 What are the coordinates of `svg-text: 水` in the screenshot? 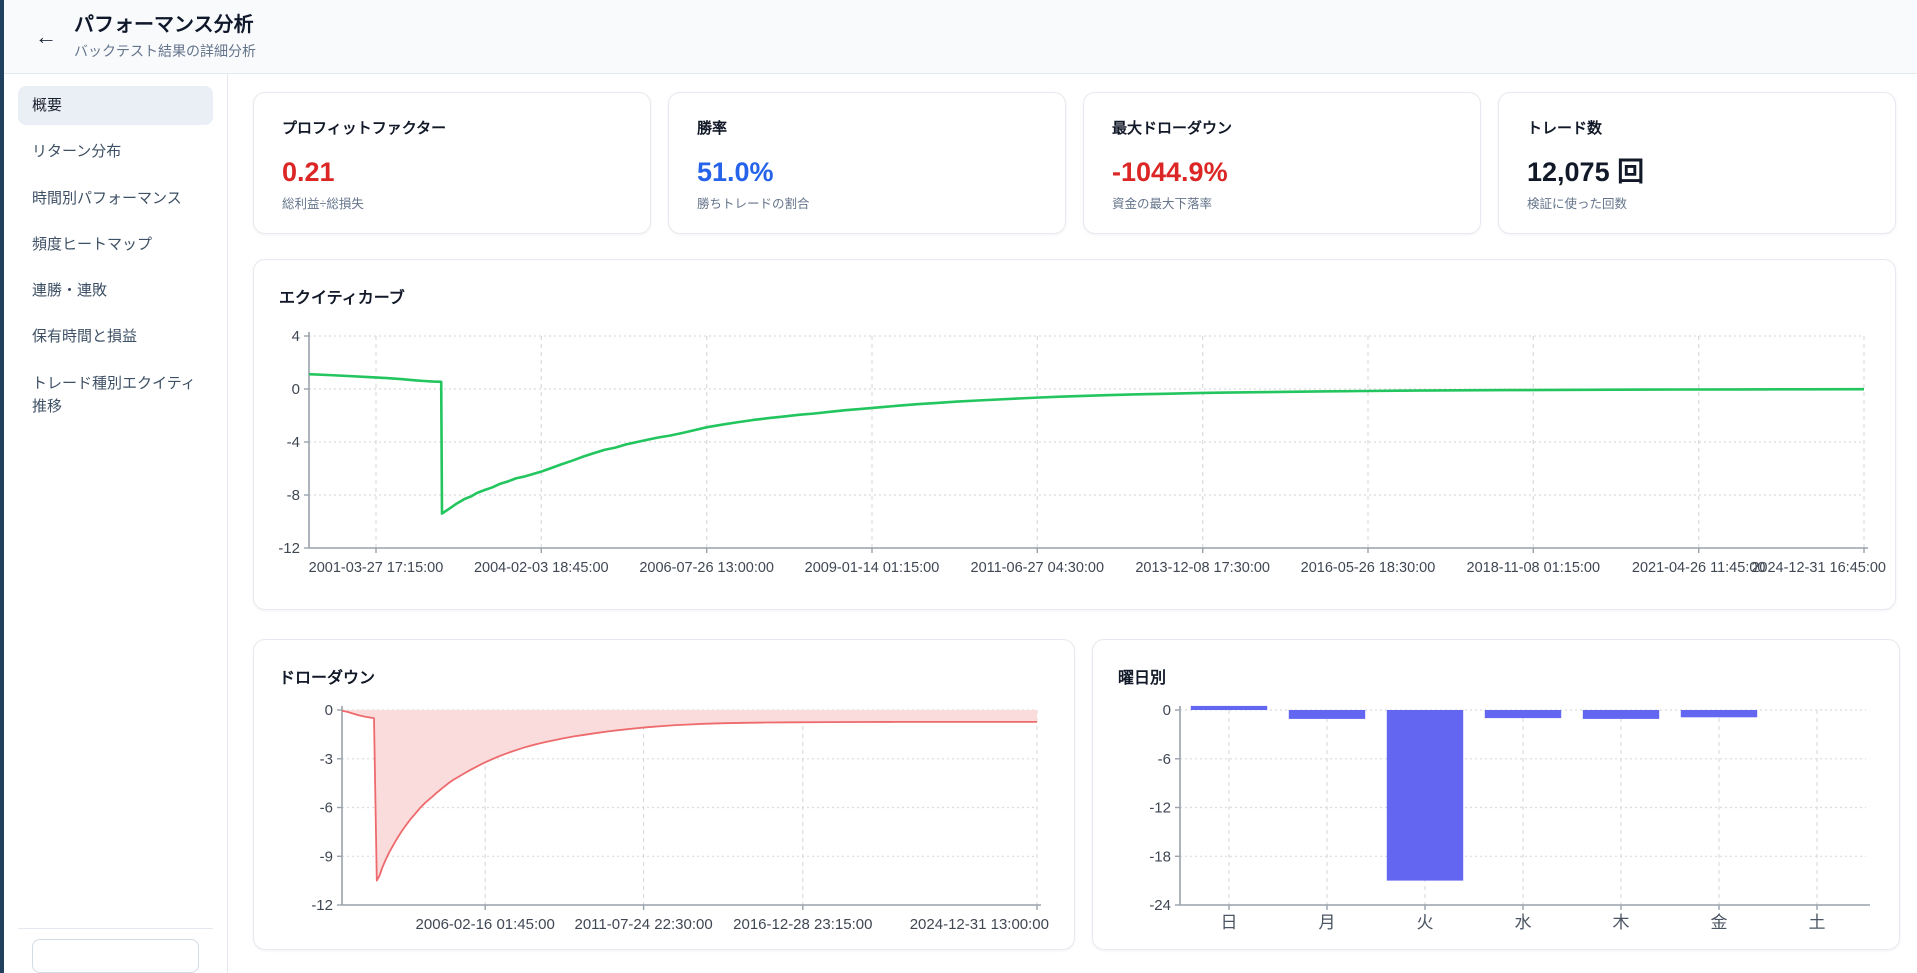 It's located at (1523, 922).